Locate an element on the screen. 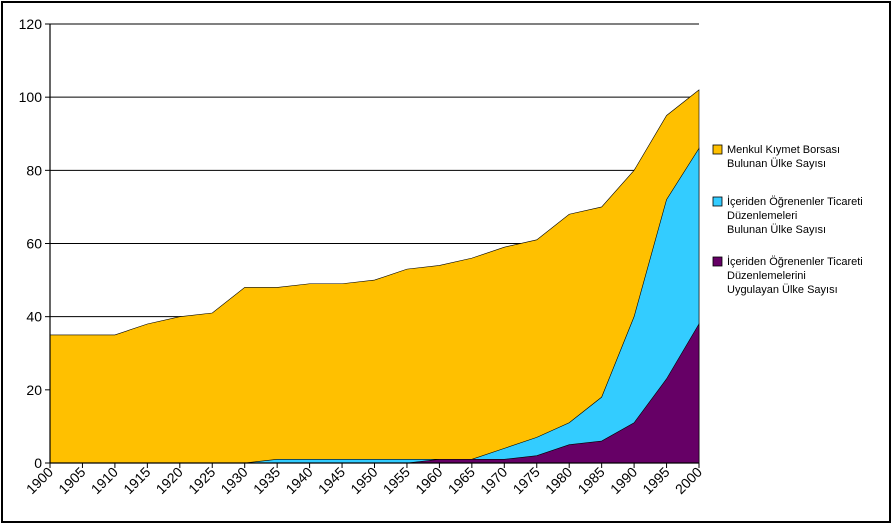 The height and width of the screenshot is (528, 896). x-tick-label-1960: 1960 is located at coordinates (428, 480).